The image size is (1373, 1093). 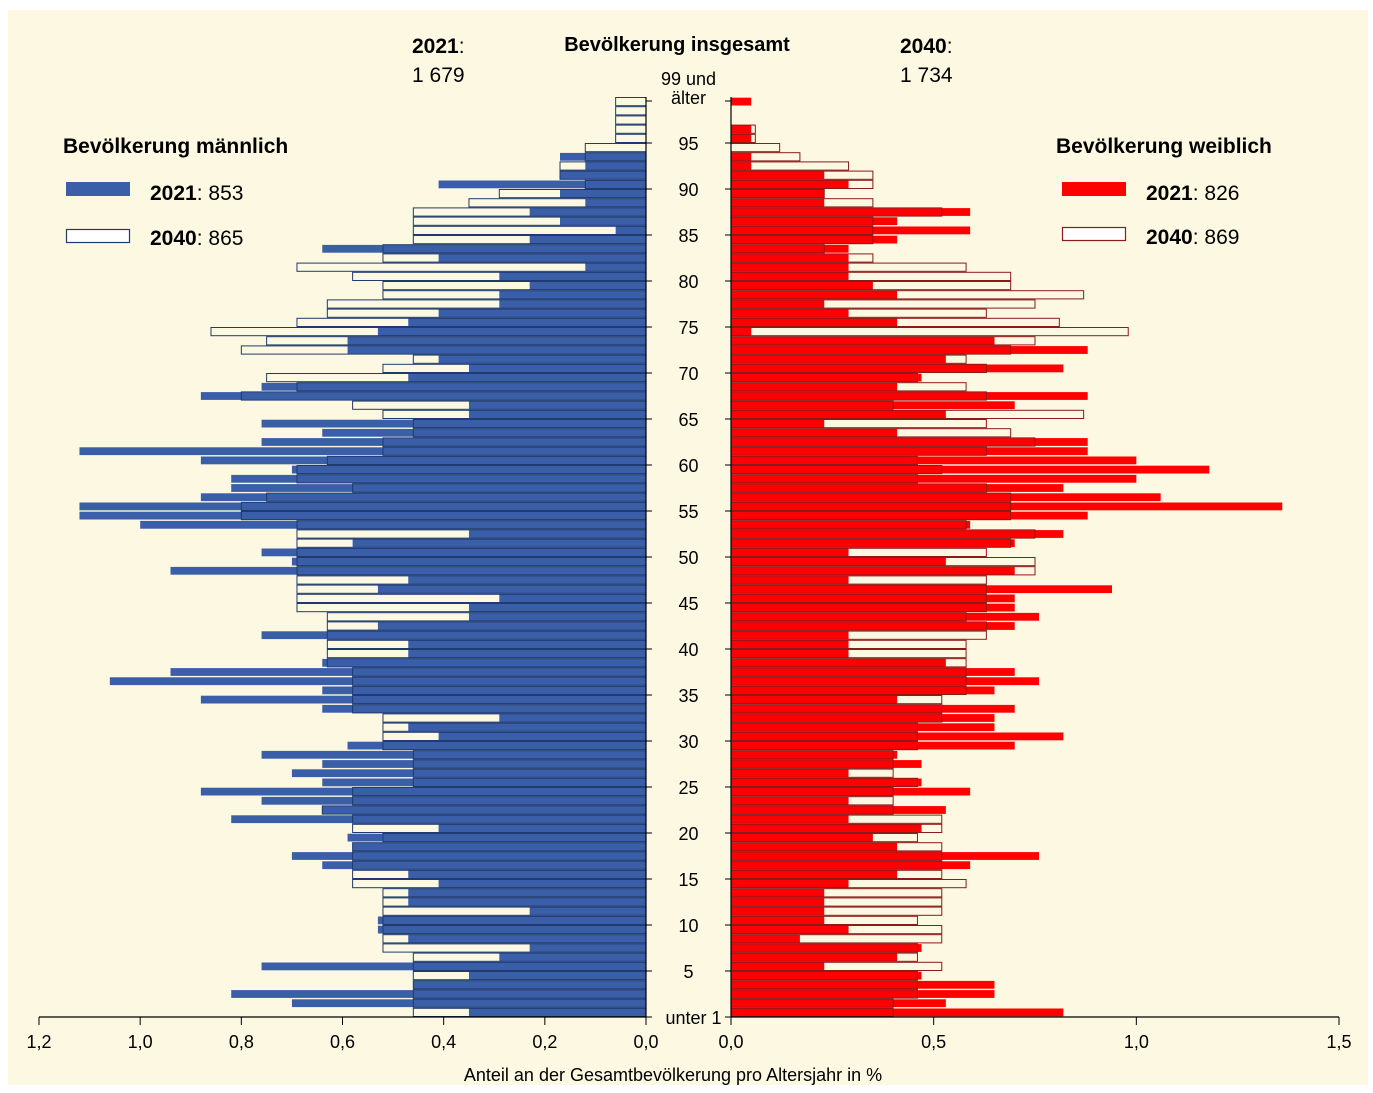 I want to click on female-x-tick-label: 1,5, so click(x=1338, y=1042).